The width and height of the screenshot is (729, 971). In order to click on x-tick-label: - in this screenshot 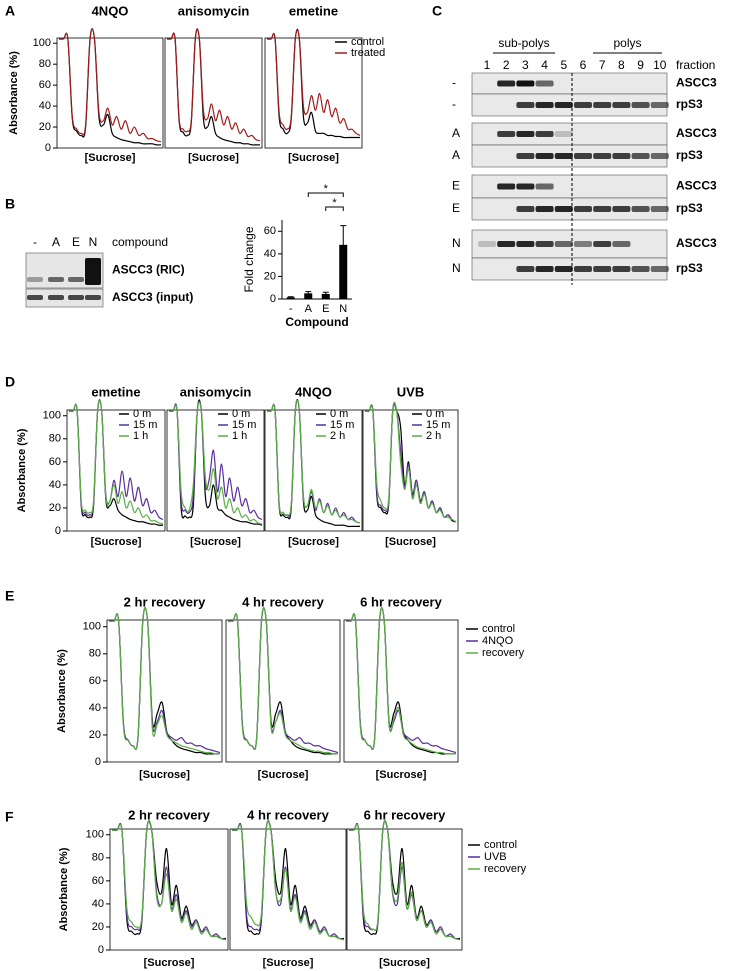, I will do `click(291, 309)`.